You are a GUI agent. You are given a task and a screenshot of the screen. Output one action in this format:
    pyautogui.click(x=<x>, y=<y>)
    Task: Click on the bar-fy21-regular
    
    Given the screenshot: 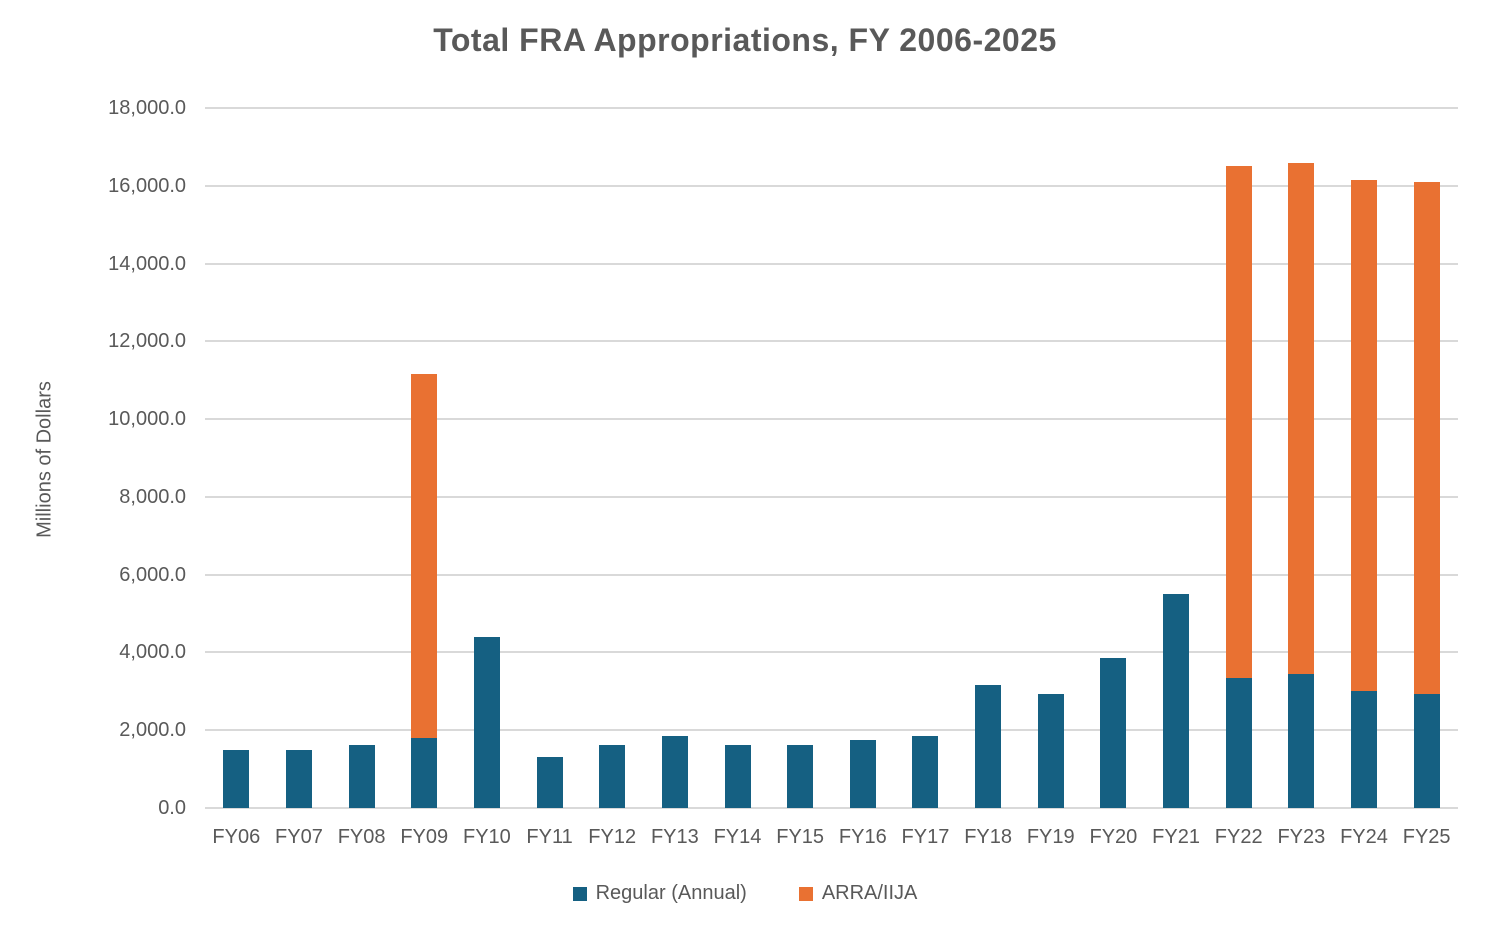 What is the action you would take?
    pyautogui.click(x=1176, y=701)
    